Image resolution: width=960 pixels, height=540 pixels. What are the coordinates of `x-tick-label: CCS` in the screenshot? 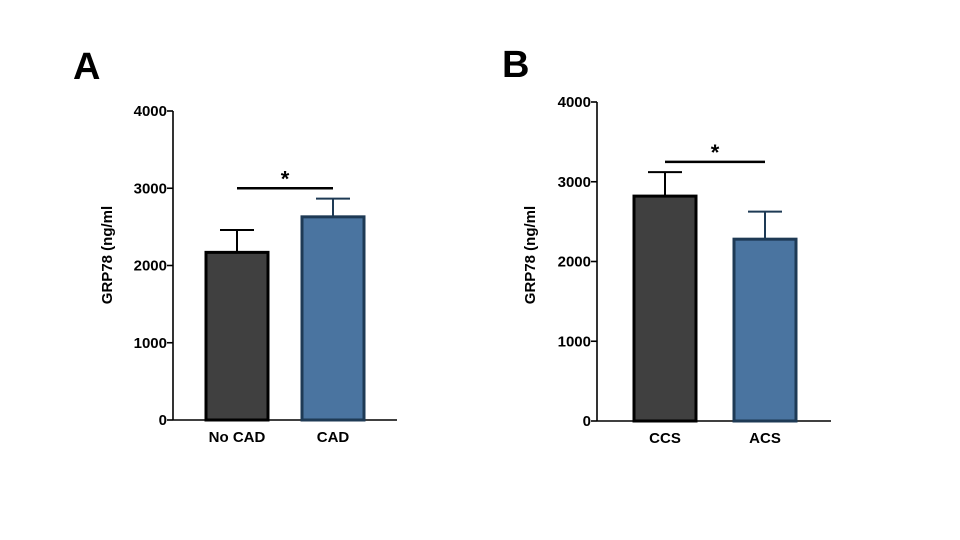 It's located at (665, 438).